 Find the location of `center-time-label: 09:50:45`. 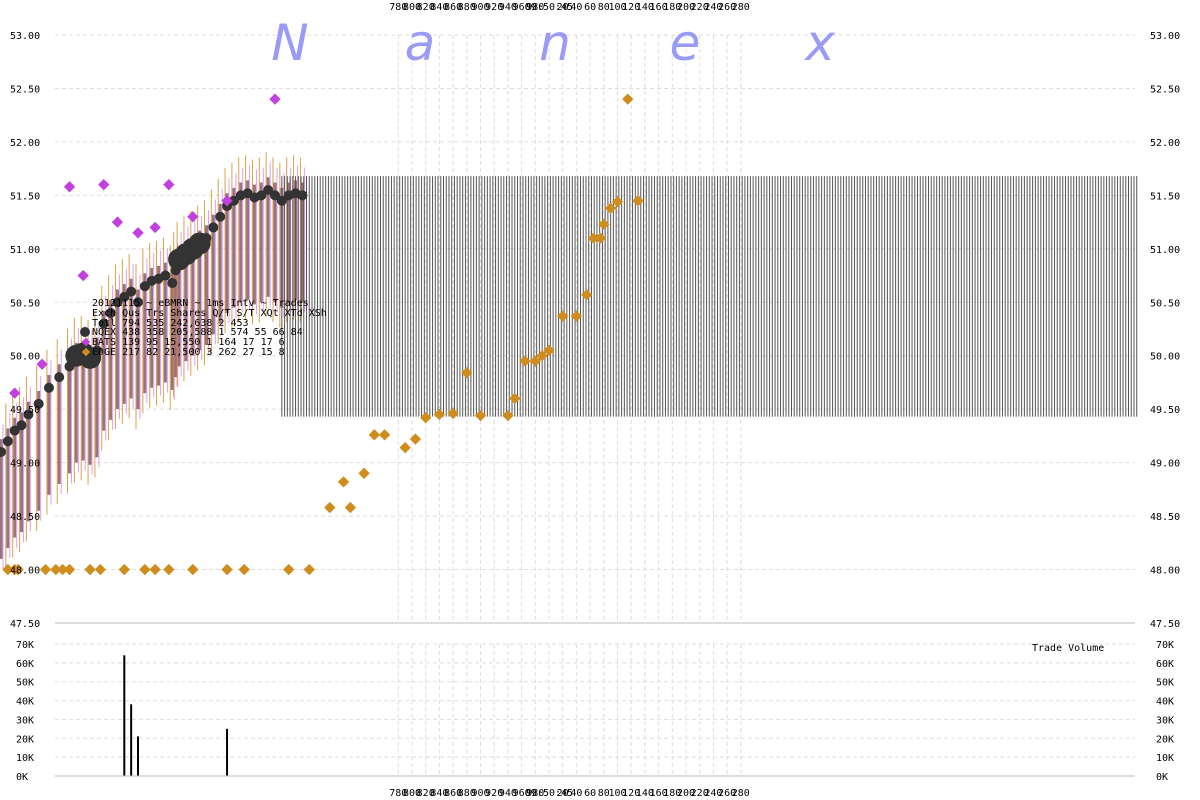

center-time-label: 09:50:45 is located at coordinates (549, 7).